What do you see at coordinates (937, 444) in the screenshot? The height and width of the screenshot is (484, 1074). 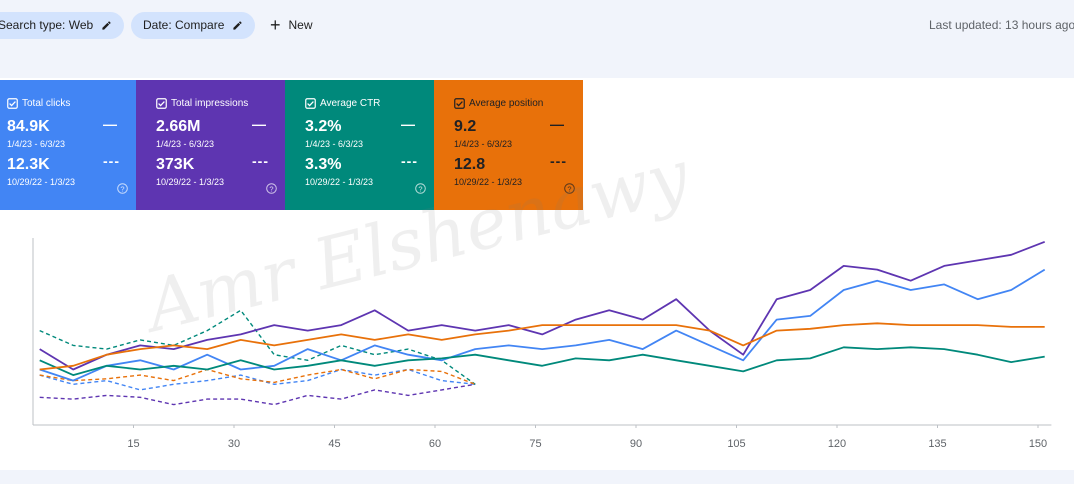 I see `x-tick-label: 135` at bounding box center [937, 444].